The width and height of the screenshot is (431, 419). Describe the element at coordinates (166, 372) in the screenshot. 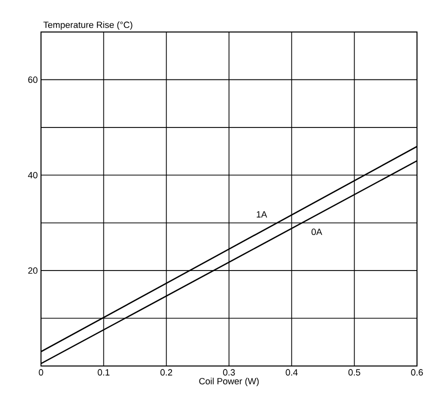

I see `x-tick-label: 0.2` at that location.